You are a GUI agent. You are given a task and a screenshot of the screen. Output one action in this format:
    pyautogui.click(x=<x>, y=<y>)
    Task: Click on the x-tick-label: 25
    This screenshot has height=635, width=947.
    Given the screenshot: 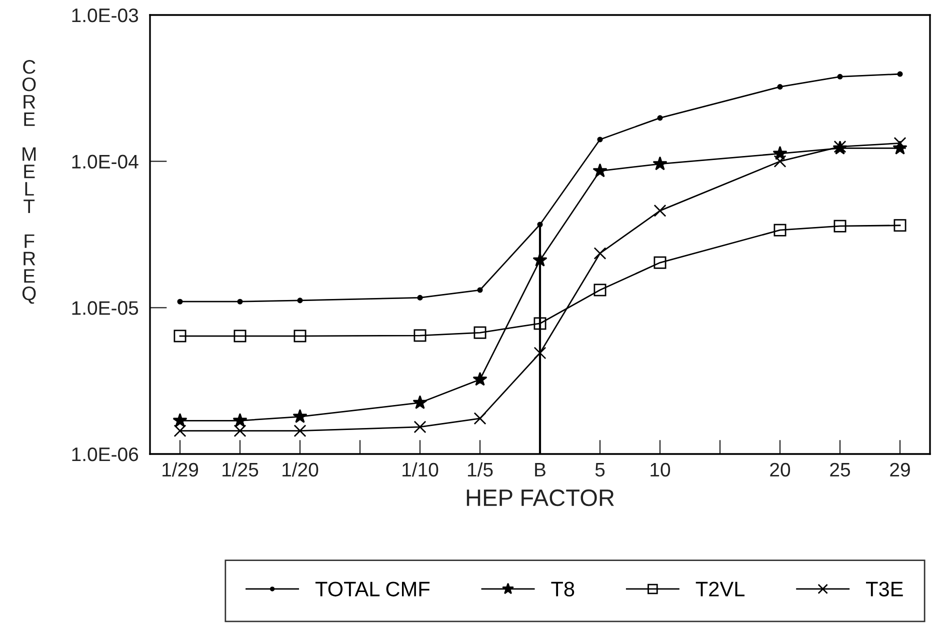 What is the action you would take?
    pyautogui.click(x=840, y=469)
    